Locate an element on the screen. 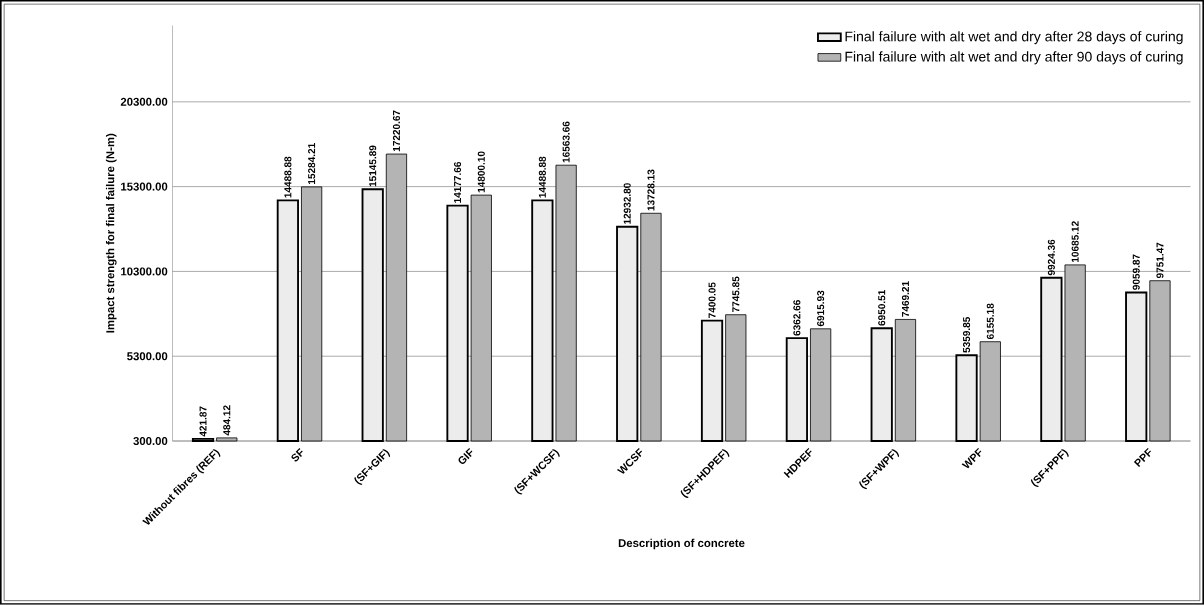 The height and width of the screenshot is (605, 1204). data-label: 421.87 is located at coordinates (203, 421).